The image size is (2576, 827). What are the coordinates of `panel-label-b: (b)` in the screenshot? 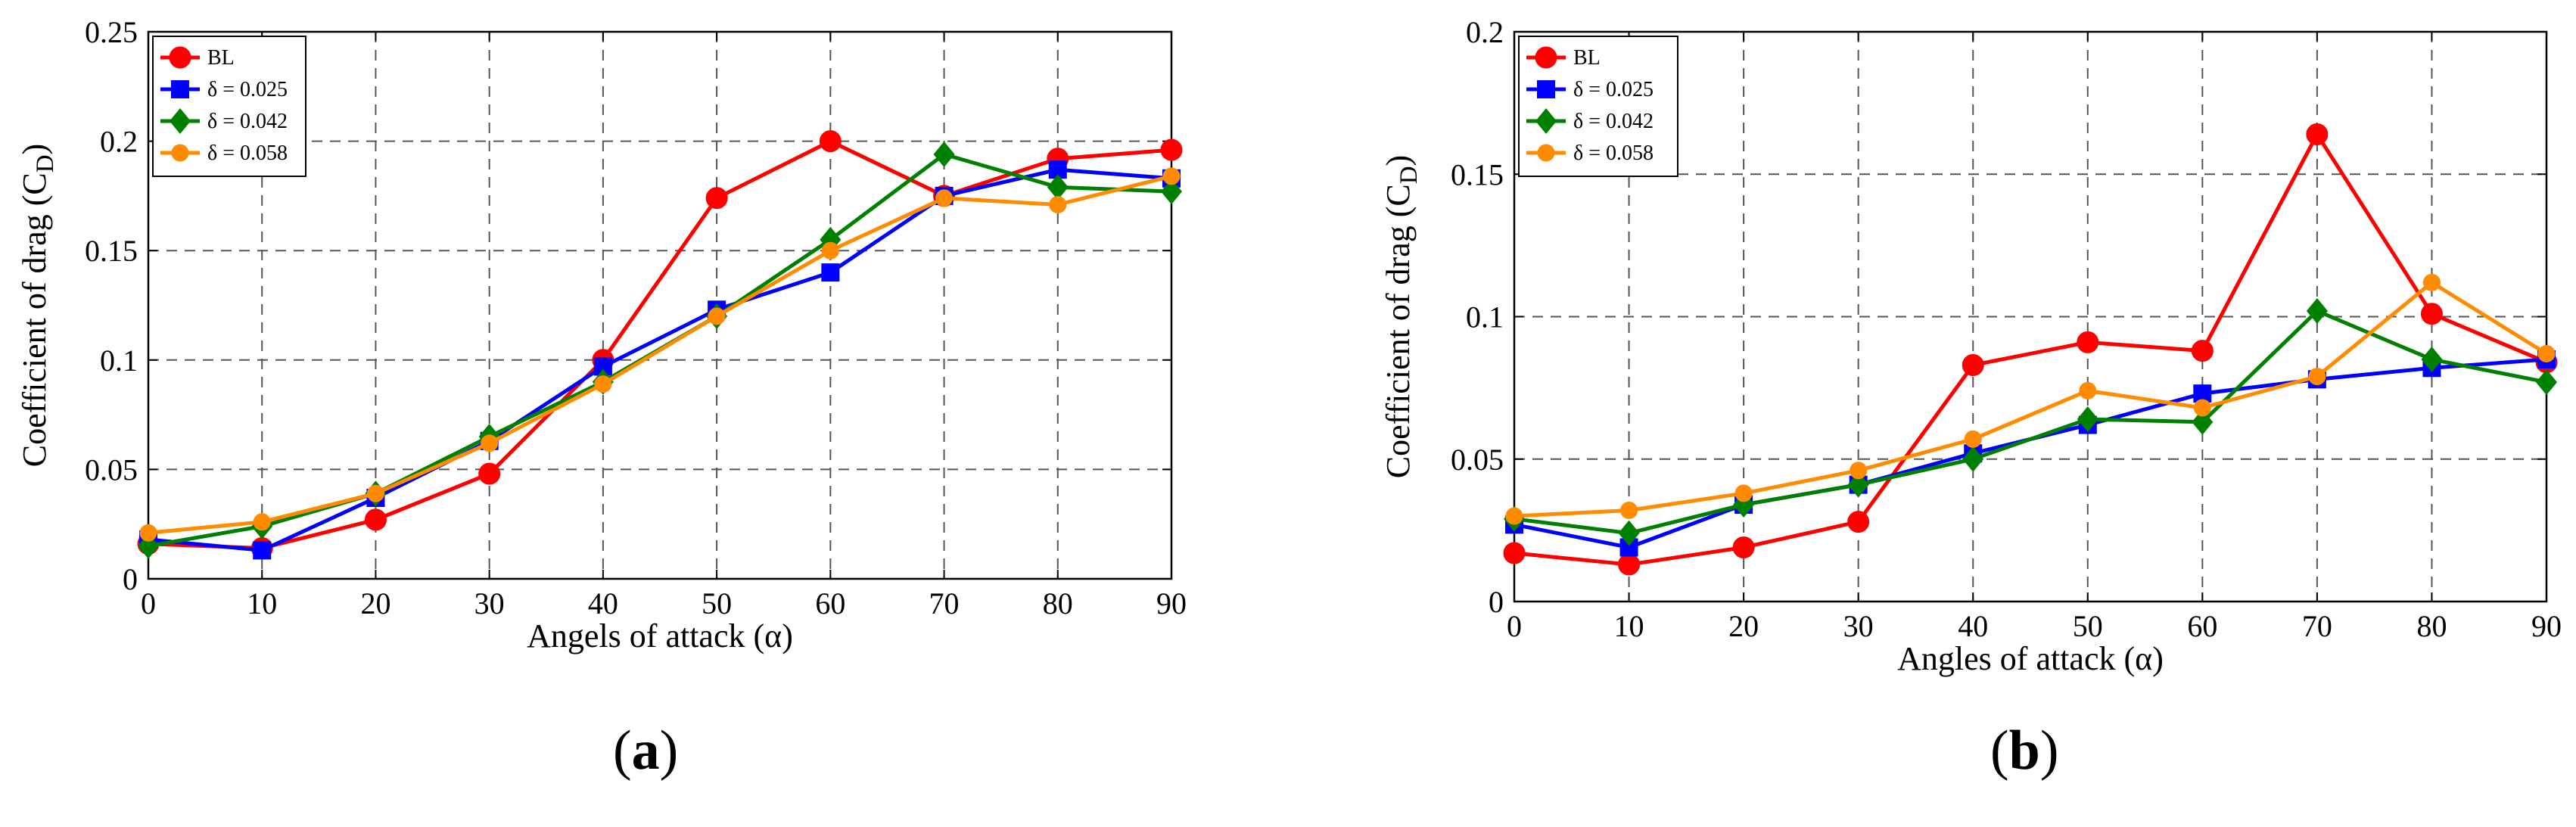 It's located at (2024, 751).